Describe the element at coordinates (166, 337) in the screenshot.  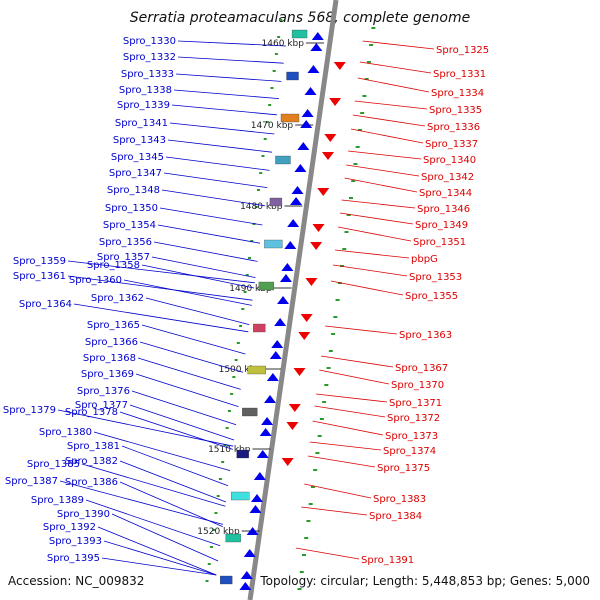
I see `left-gene-label: Spro_1365` at that location.